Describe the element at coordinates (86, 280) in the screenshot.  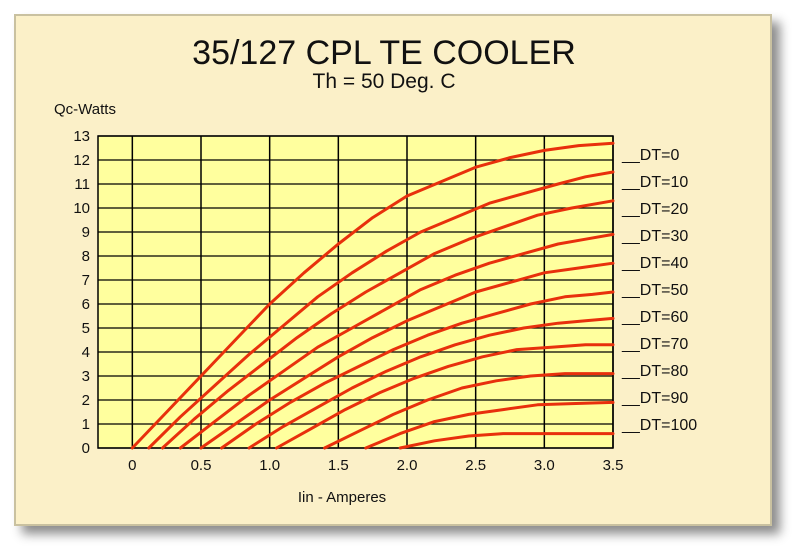
I see `y-tick-label: 7` at that location.